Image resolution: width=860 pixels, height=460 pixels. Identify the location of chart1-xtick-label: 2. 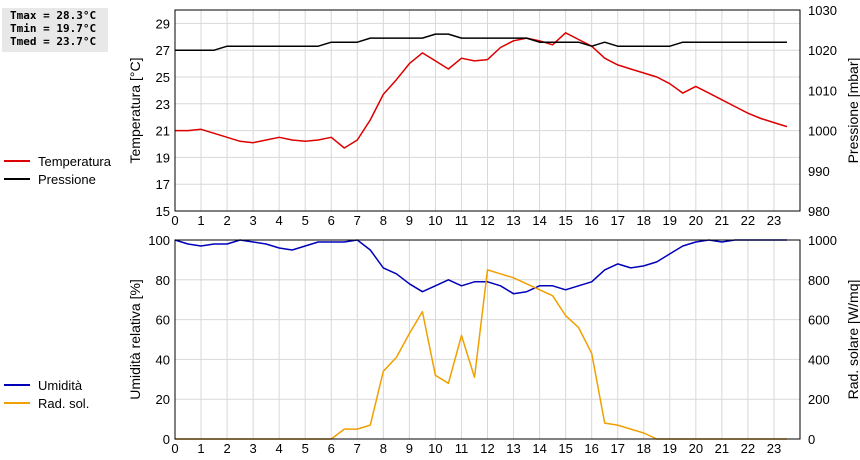
(226, 220).